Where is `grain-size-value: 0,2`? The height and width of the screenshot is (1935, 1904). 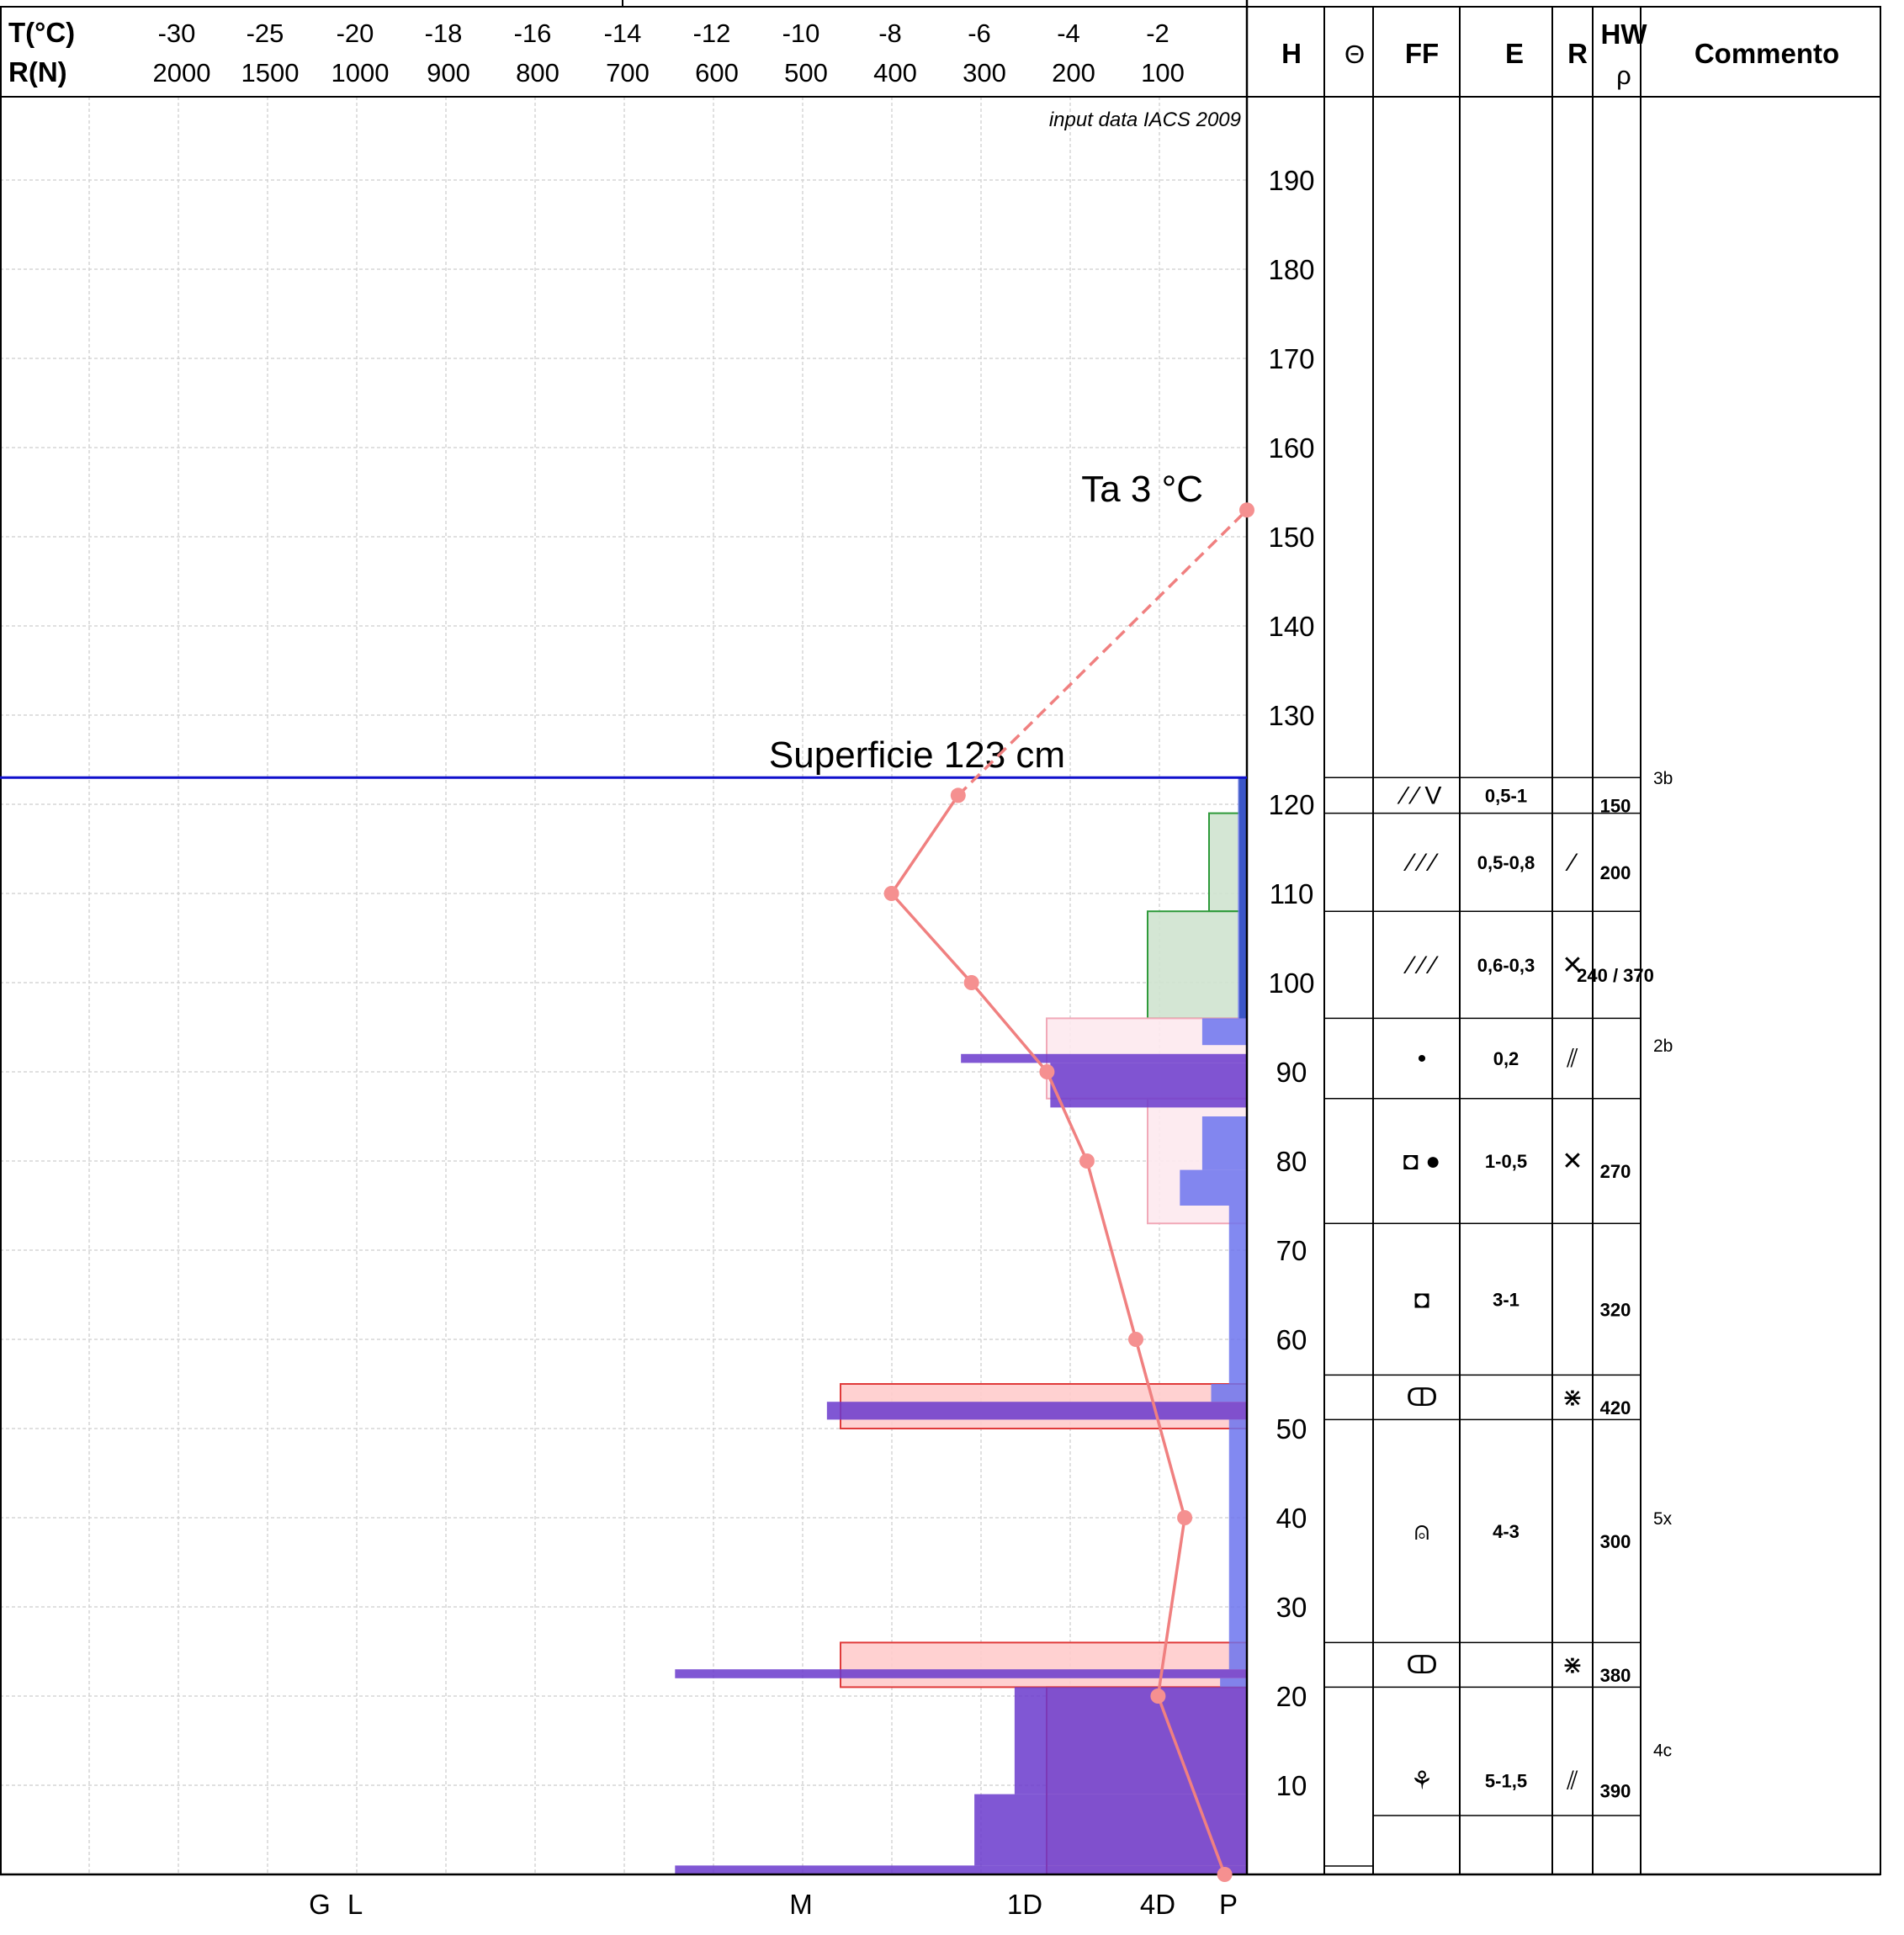 grain-size-value: 0,2 is located at coordinates (1506, 1058).